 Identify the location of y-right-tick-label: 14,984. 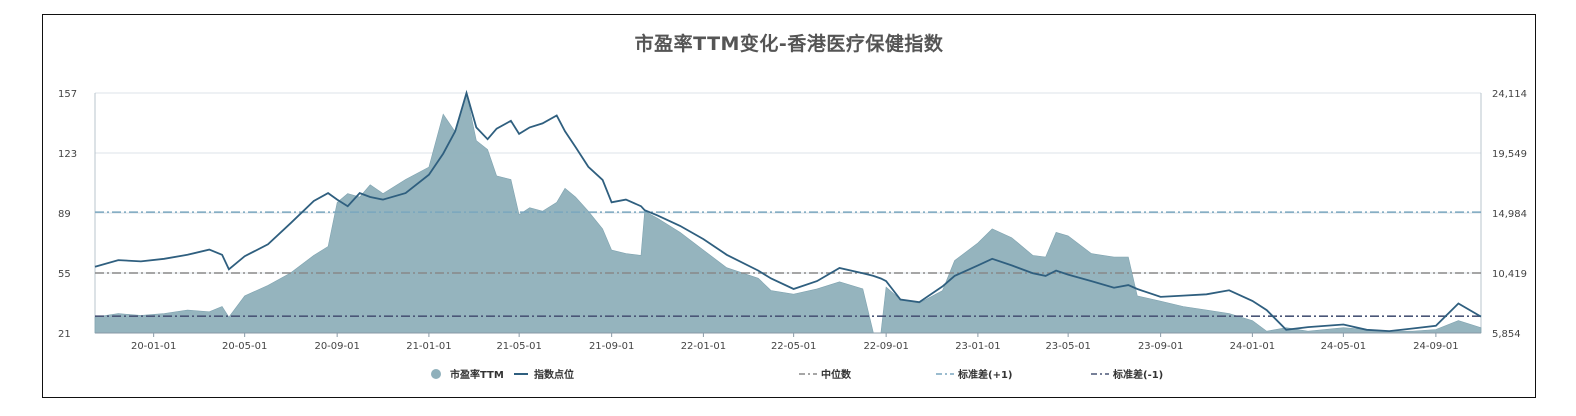
(1509, 214).